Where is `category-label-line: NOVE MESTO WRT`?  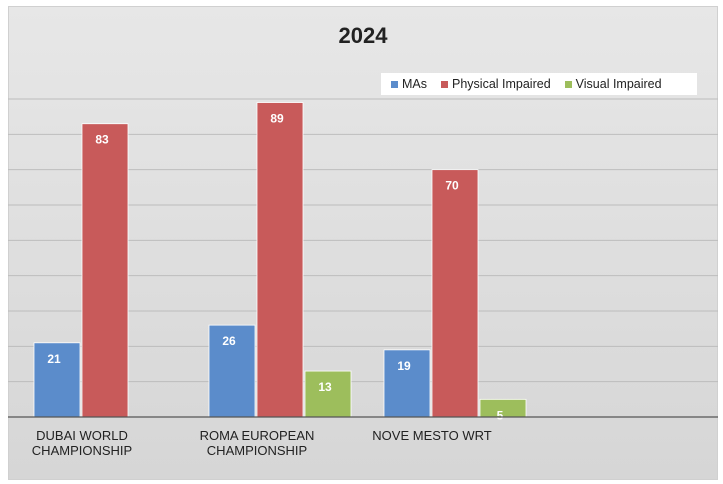 category-label-line: NOVE MESTO WRT is located at coordinates (432, 435).